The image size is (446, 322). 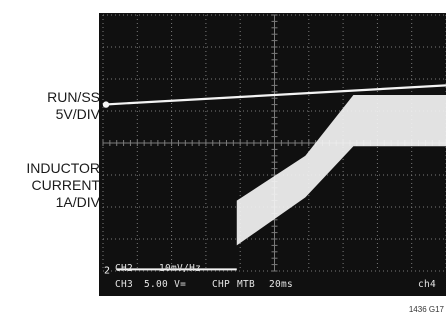 What do you see at coordinates (77, 202) in the screenshot?
I see `inductor-scale: 1A/DIV` at bounding box center [77, 202].